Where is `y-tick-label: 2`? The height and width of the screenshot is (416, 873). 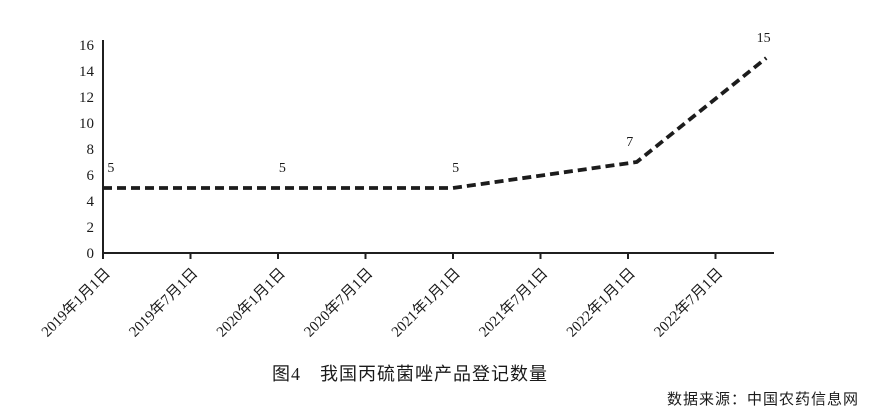
y-tick-label: 2 is located at coordinates (91, 228).